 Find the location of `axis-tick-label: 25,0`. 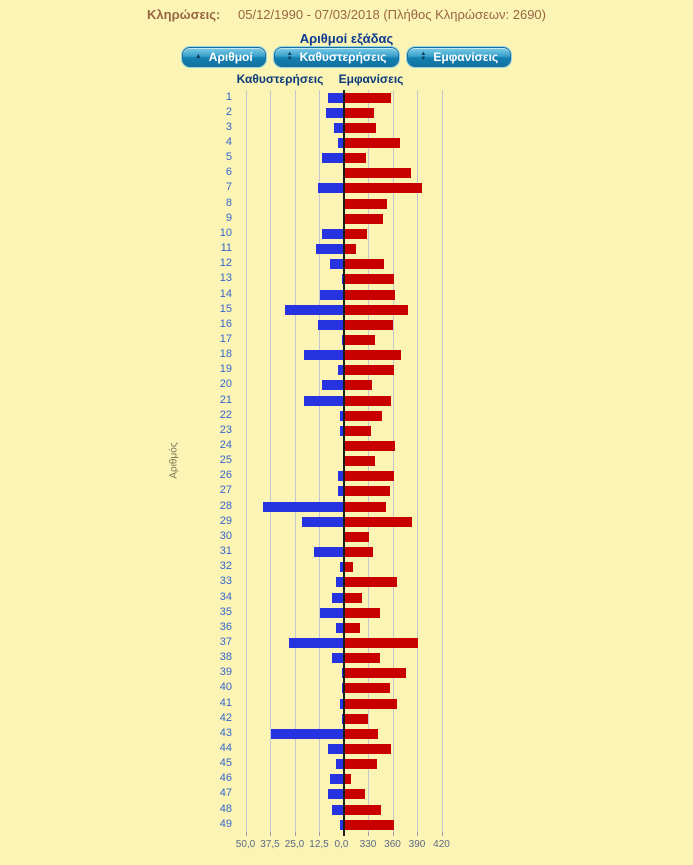

axis-tick-label: 25,0 is located at coordinates (294, 845).